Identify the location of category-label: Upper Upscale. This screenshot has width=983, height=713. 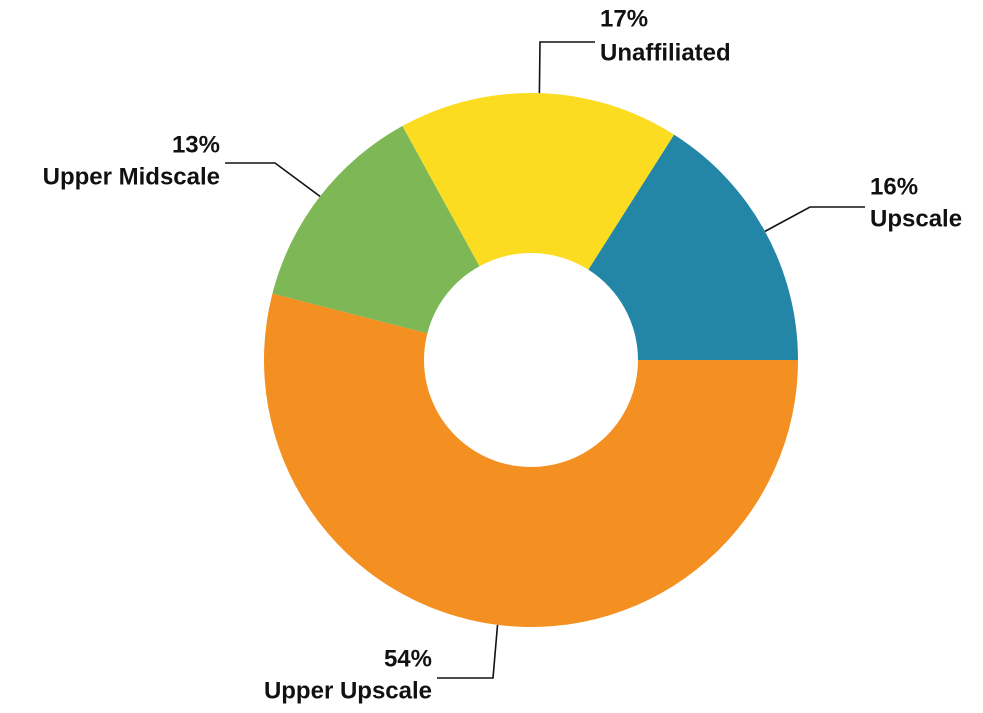
(348, 690).